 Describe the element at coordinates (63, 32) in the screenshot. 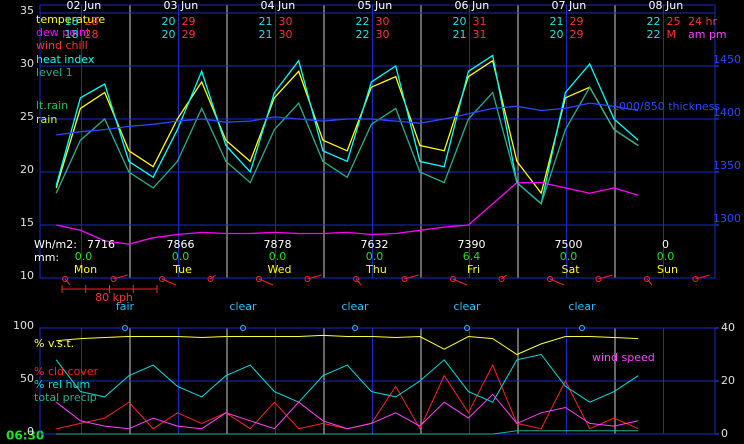

I see `legend-label: dew point` at that location.